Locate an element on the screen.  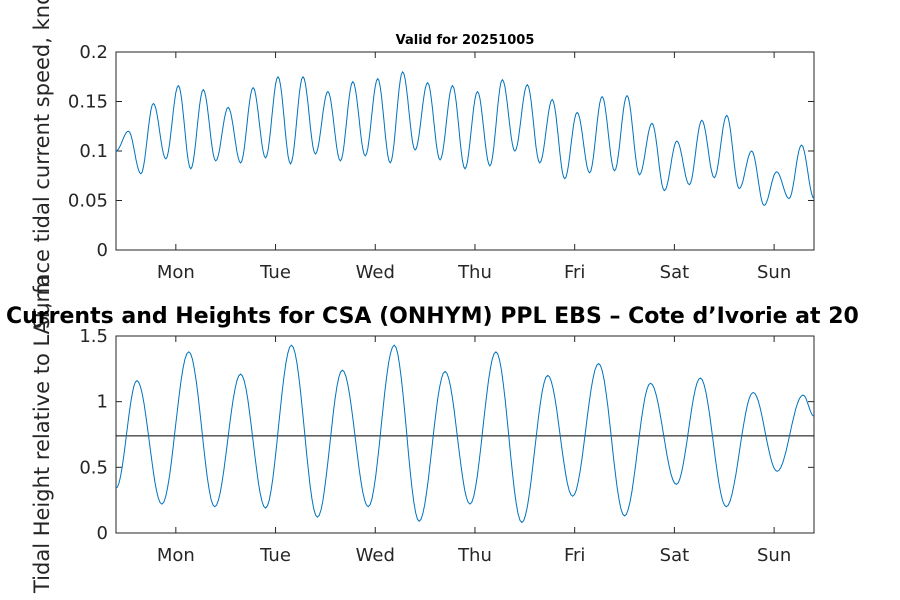
current-speed-xtick-label: Sat is located at coordinates (675, 272).